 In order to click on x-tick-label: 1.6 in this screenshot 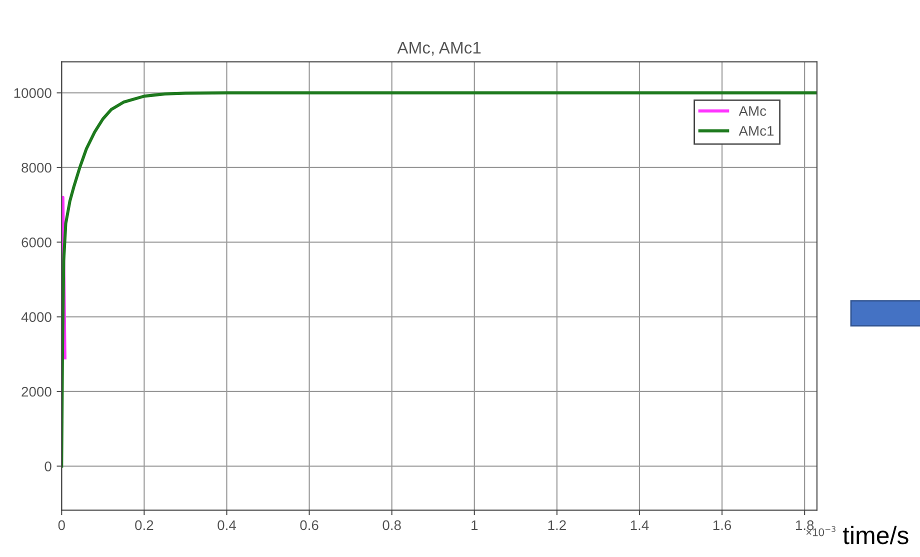, I will do `click(722, 525)`.